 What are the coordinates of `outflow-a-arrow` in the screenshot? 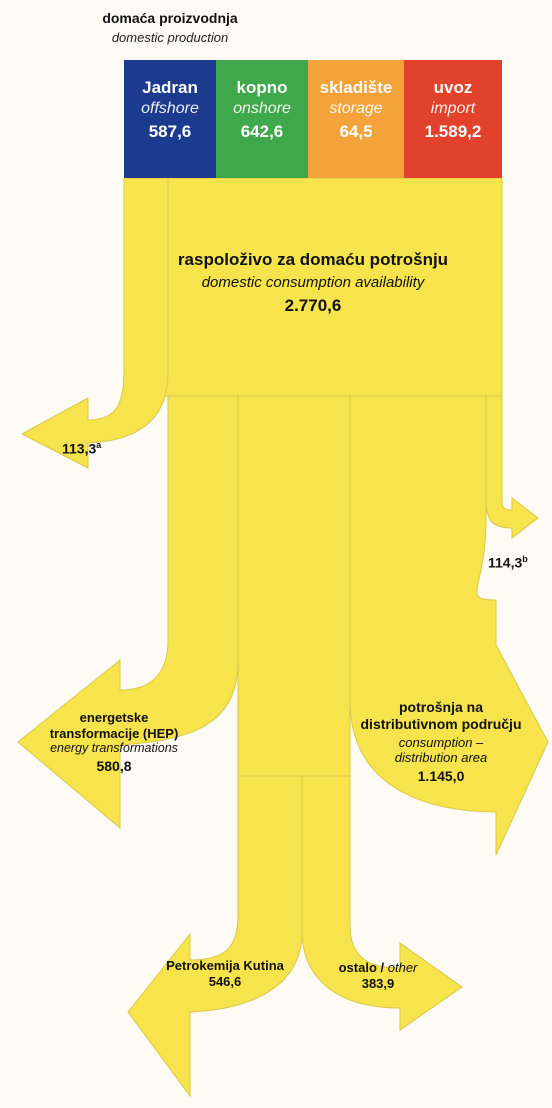 It's located at (94, 323).